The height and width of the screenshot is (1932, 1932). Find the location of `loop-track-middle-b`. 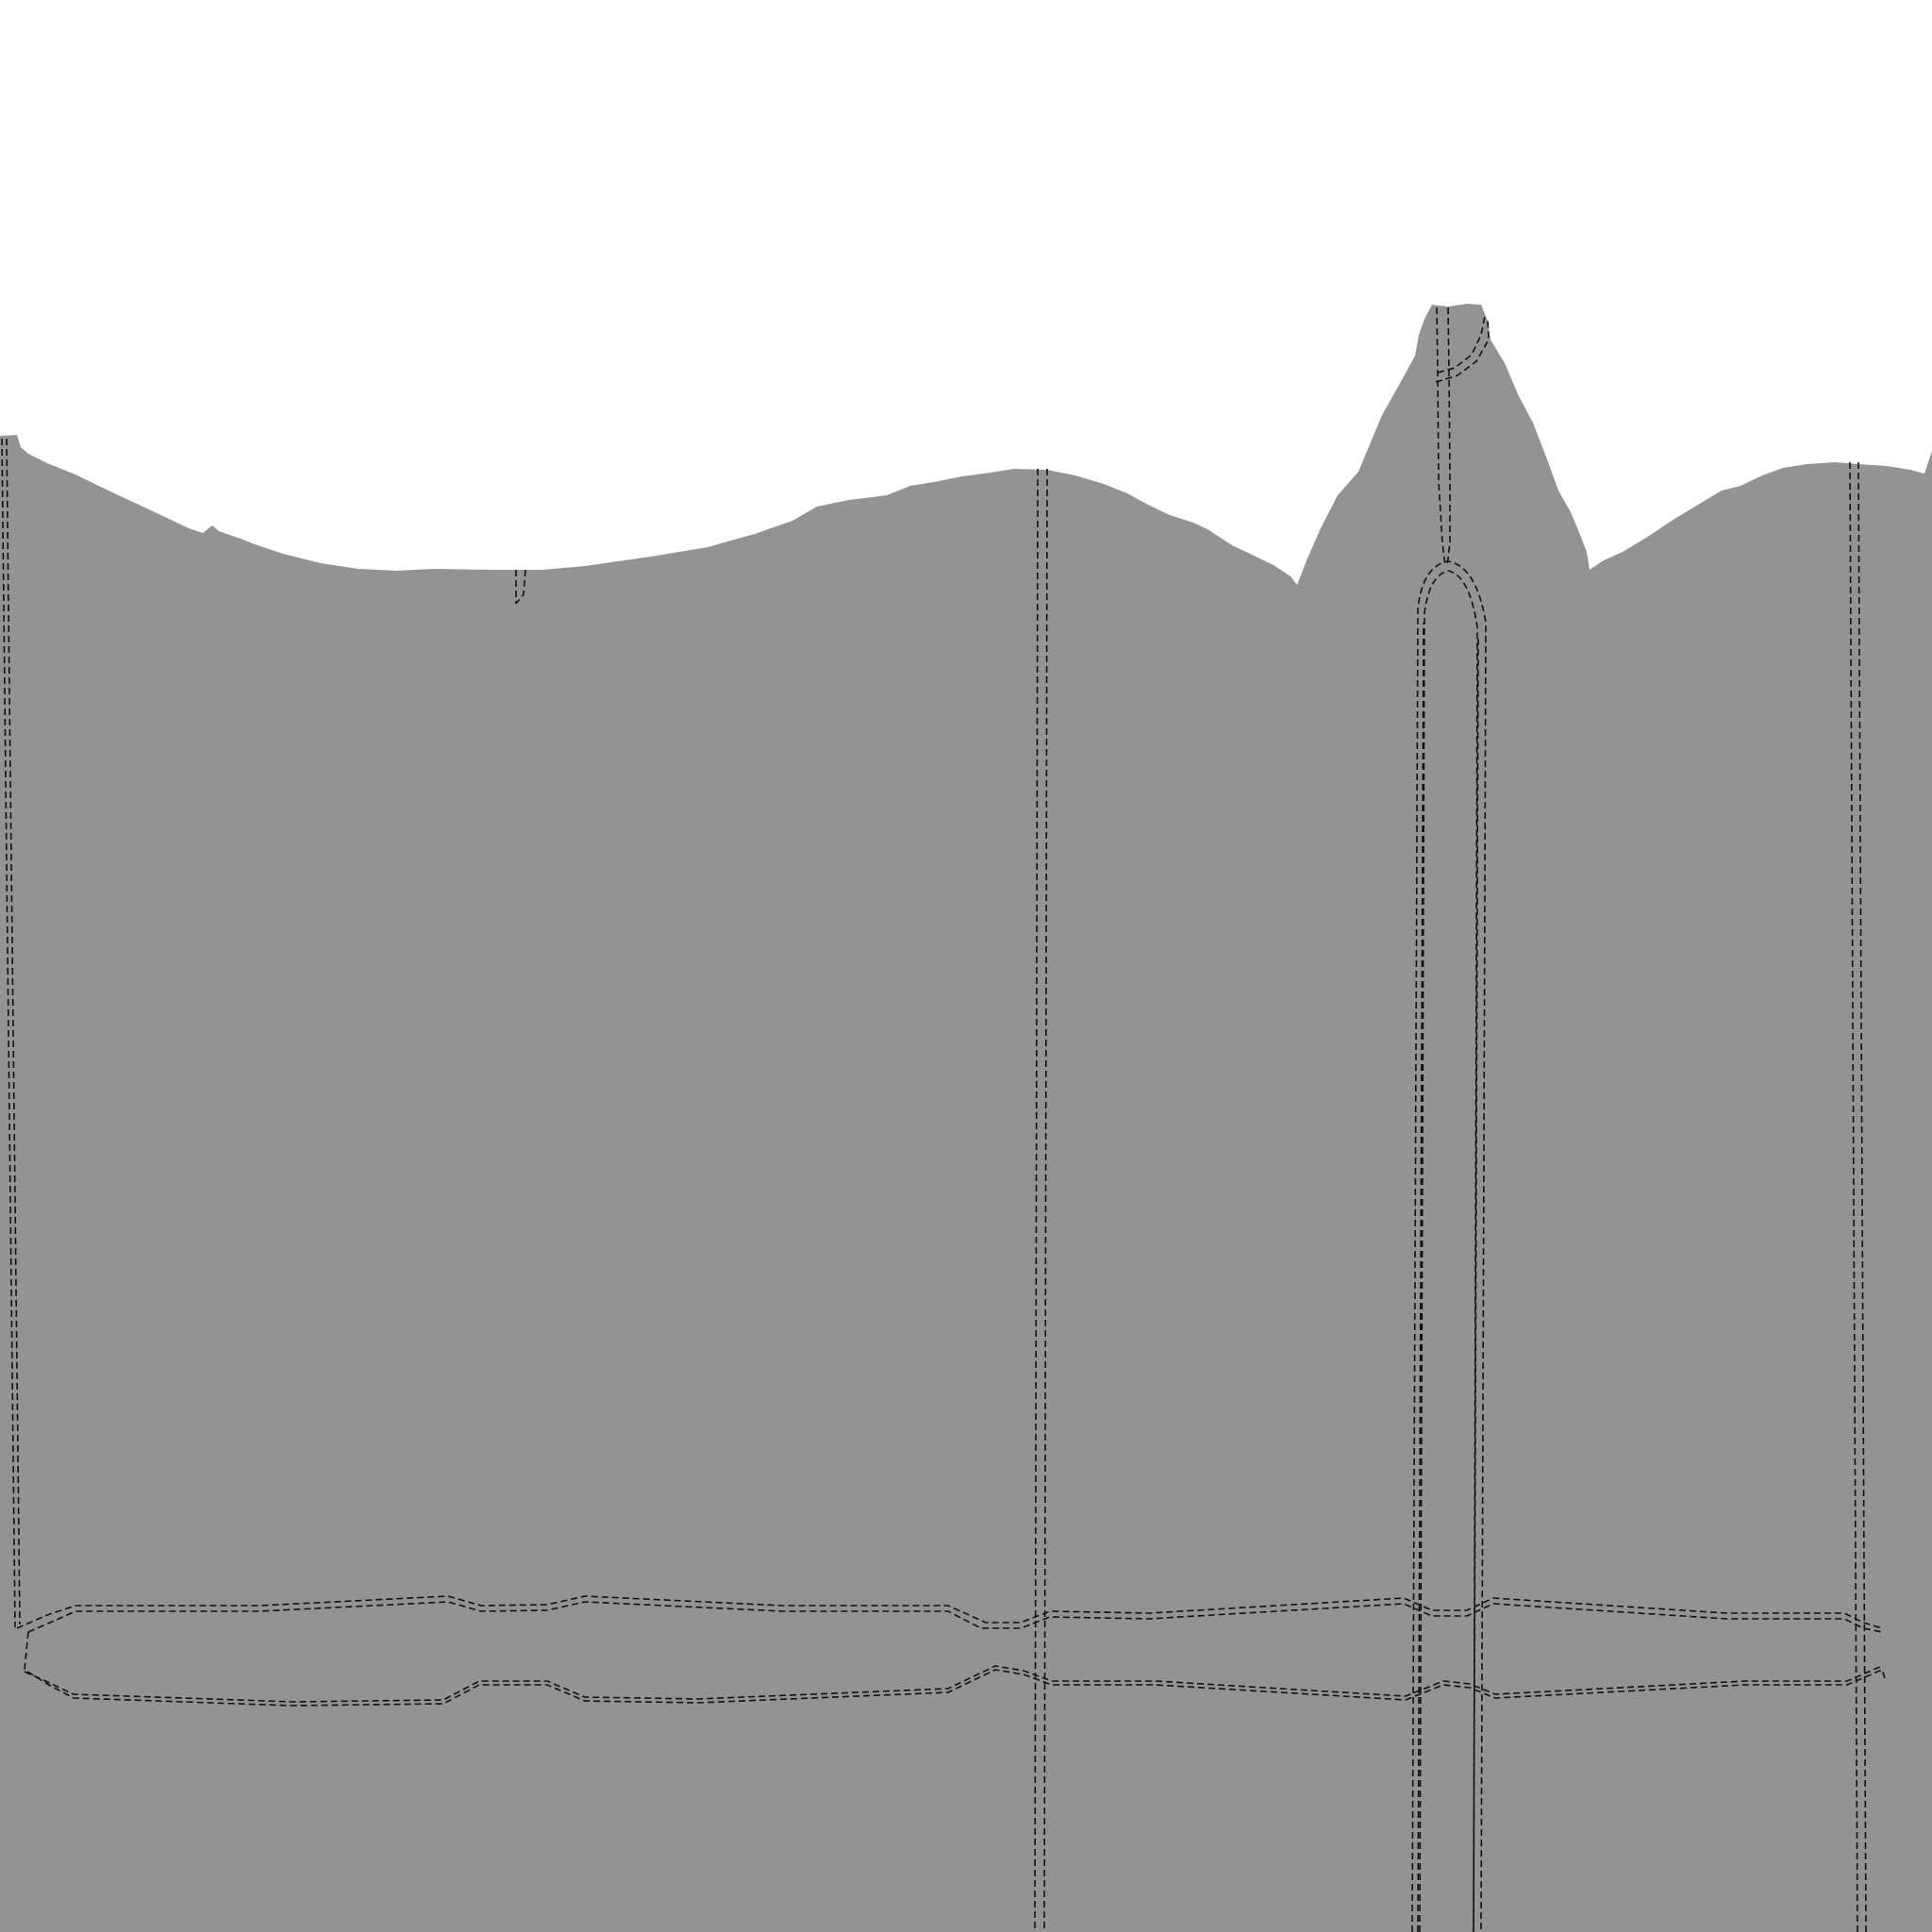

loop-track-middle-b is located at coordinates (1476, 1284).